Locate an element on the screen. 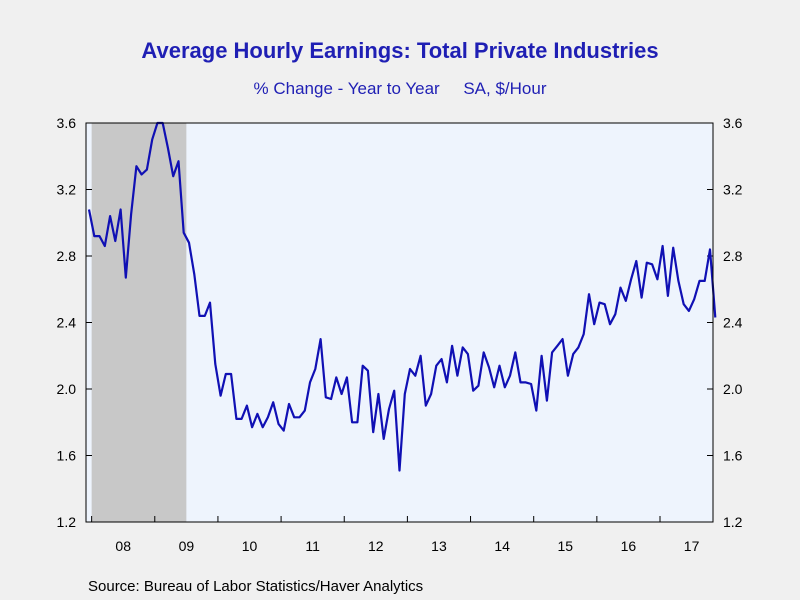 The image size is (800, 600). y-tick-label-right: 2.4 is located at coordinates (733, 323).